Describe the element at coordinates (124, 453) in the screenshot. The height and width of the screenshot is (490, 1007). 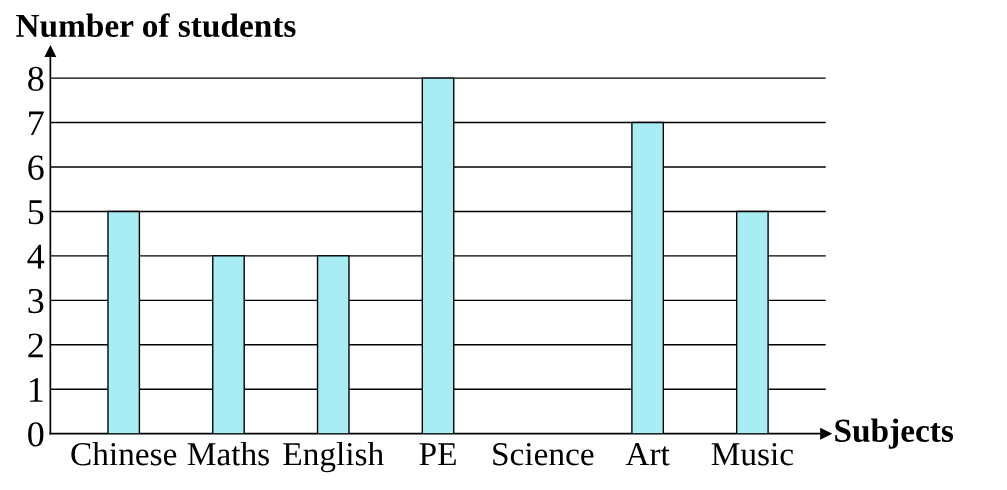
I see `x-tick-label: Chinese` at that location.